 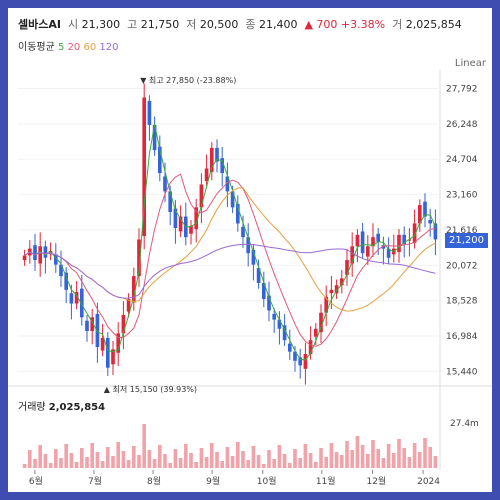 What do you see at coordinates (466, 240) in the screenshot?
I see `current-price-tag: 21,200` at bounding box center [466, 240].